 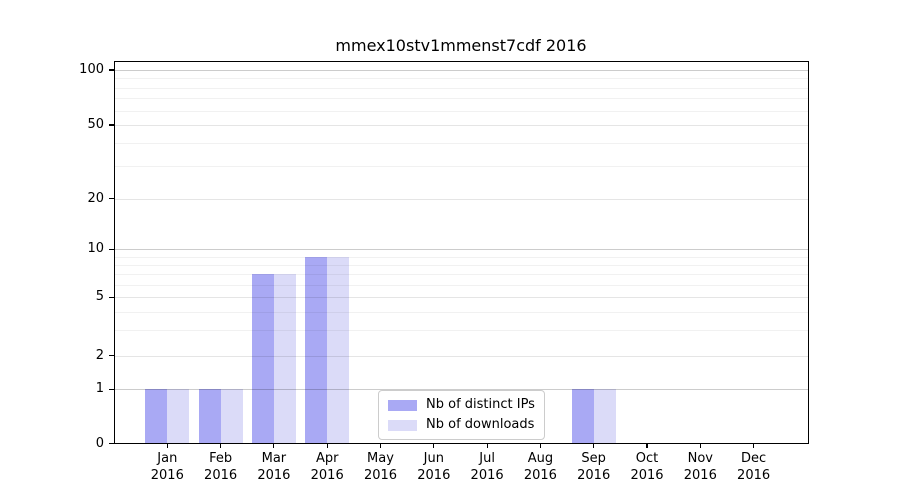 What do you see at coordinates (99, 443) in the screenshot?
I see `y-tick-label-0: 0` at bounding box center [99, 443].